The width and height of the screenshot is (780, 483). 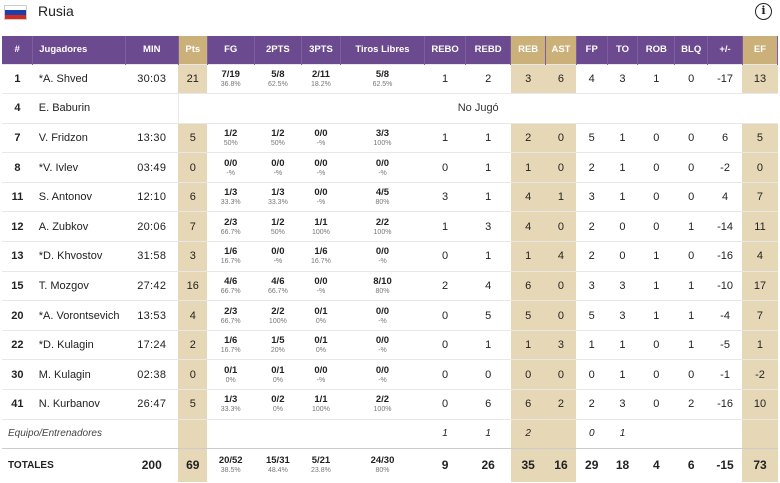 I want to click on player-name: *D. Khvostov, so click(x=79, y=256).